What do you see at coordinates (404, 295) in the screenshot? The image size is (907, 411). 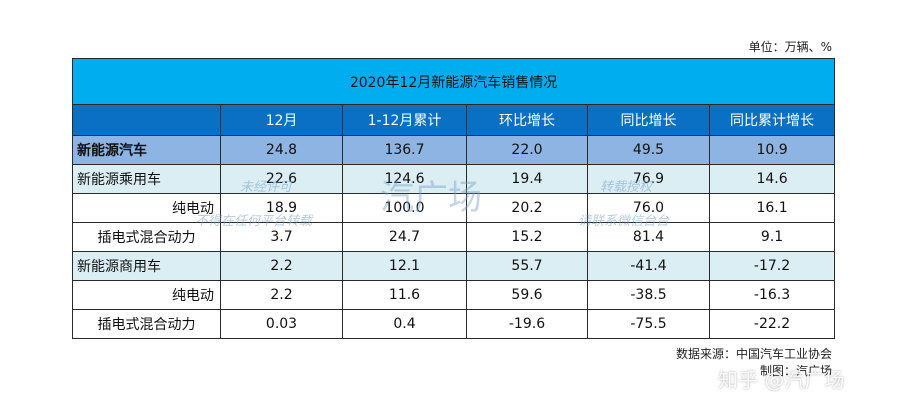 I see `cell-value: 11.6` at bounding box center [404, 295].